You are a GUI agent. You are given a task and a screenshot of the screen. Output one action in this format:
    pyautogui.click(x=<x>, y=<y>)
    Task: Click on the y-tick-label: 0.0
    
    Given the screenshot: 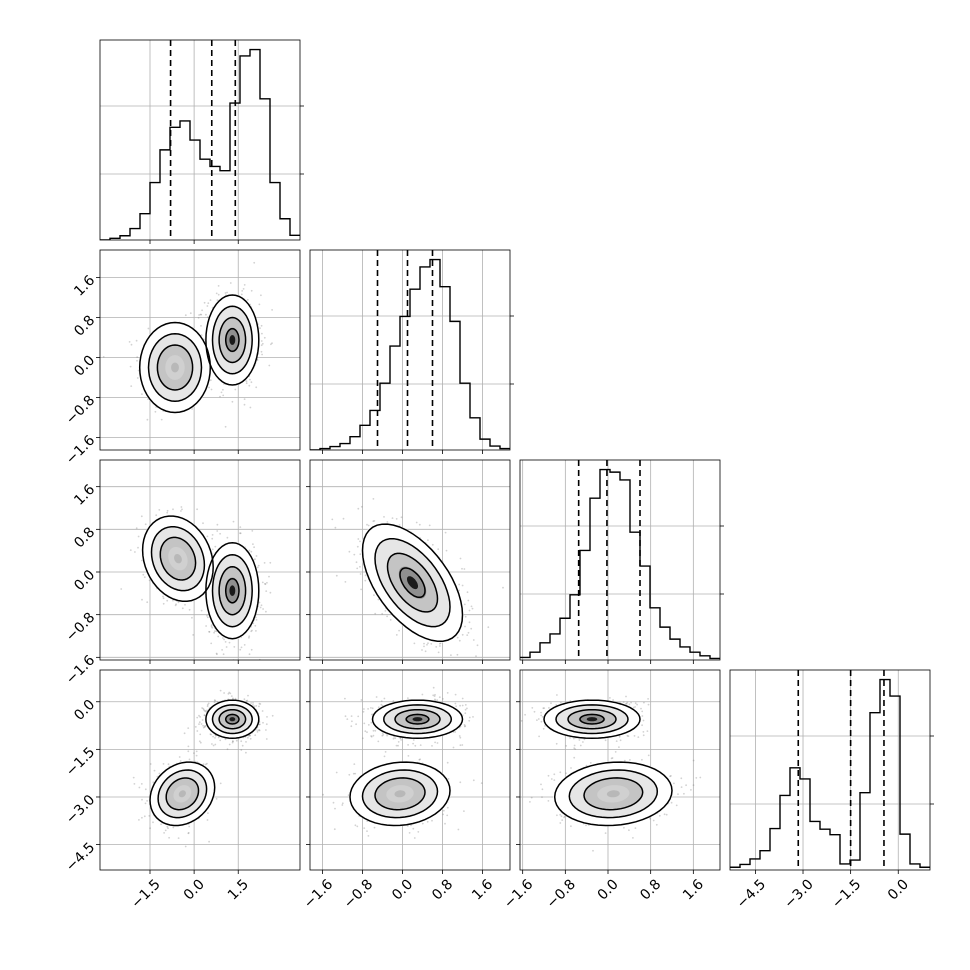 What is the action you would take?
    pyautogui.click(x=84, y=710)
    